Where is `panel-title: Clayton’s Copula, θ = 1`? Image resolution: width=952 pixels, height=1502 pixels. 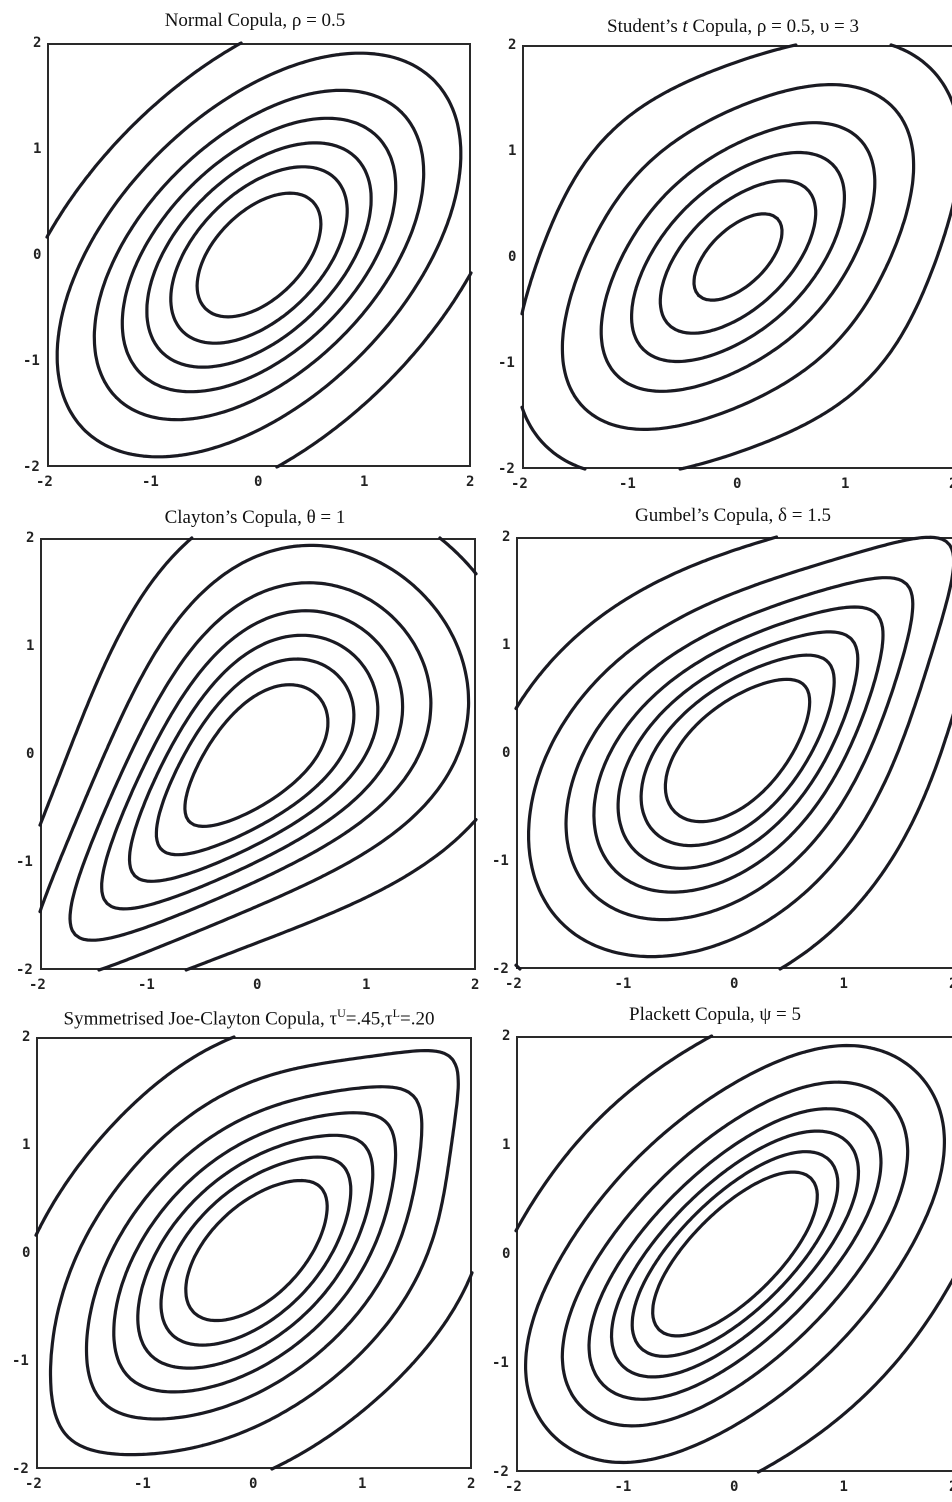
panel-title: Clayton’s Copula, θ = 1 is located at coordinates (255, 517).